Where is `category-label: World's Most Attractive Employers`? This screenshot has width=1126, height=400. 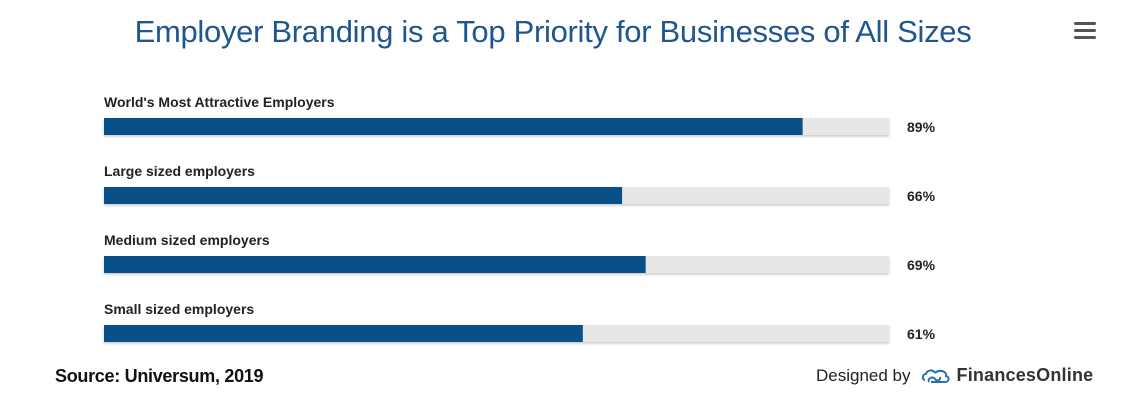
category-label: World's Most Attractive Employers is located at coordinates (219, 102).